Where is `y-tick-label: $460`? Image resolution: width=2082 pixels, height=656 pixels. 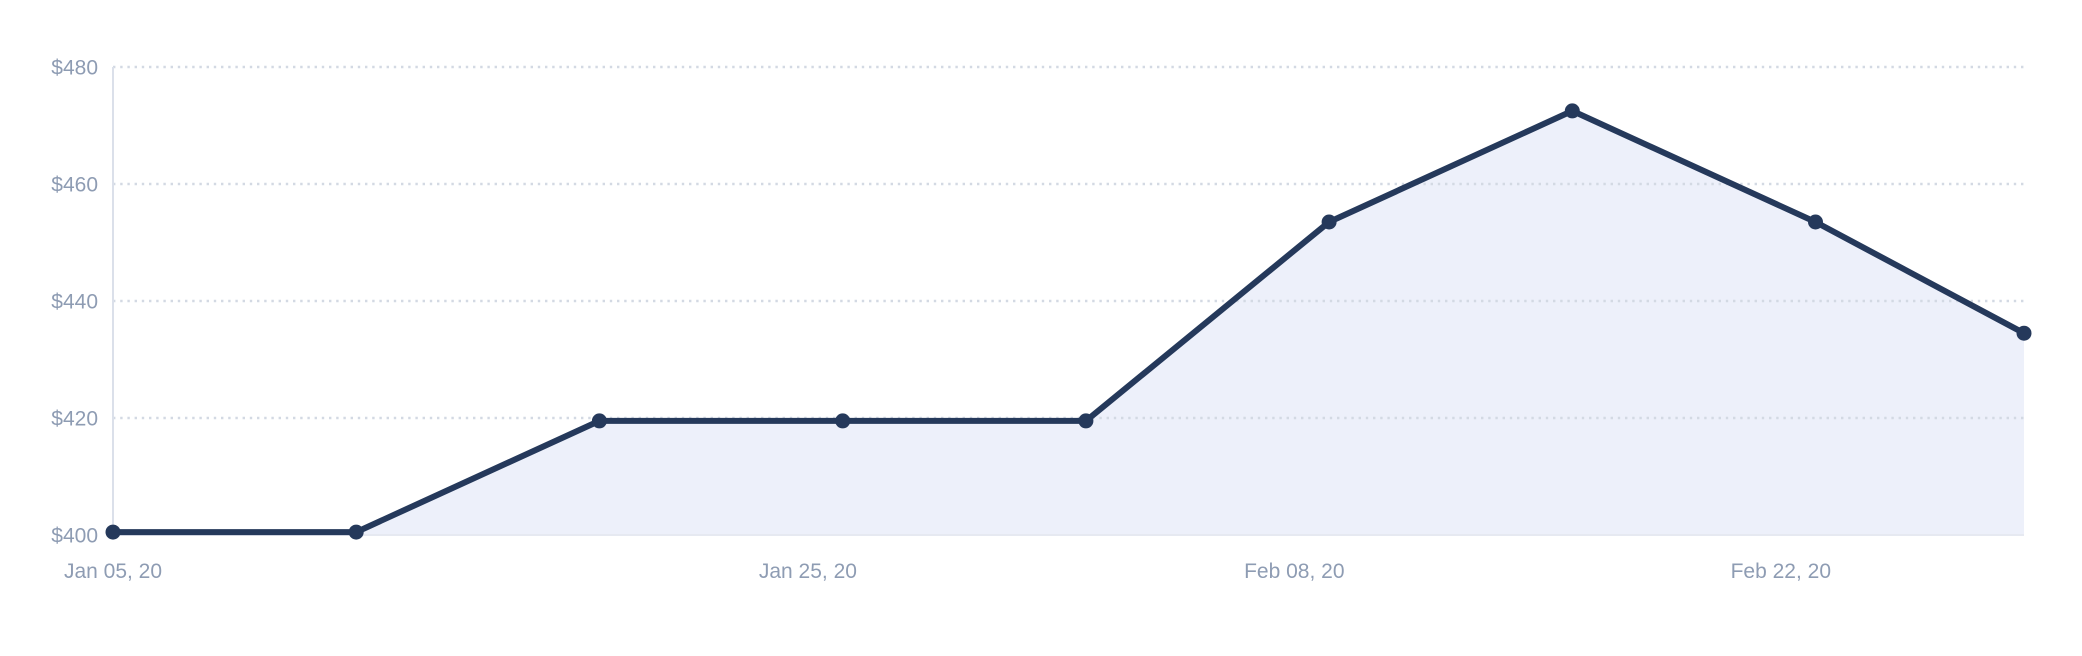 y-tick-label: $460 is located at coordinates (74, 185).